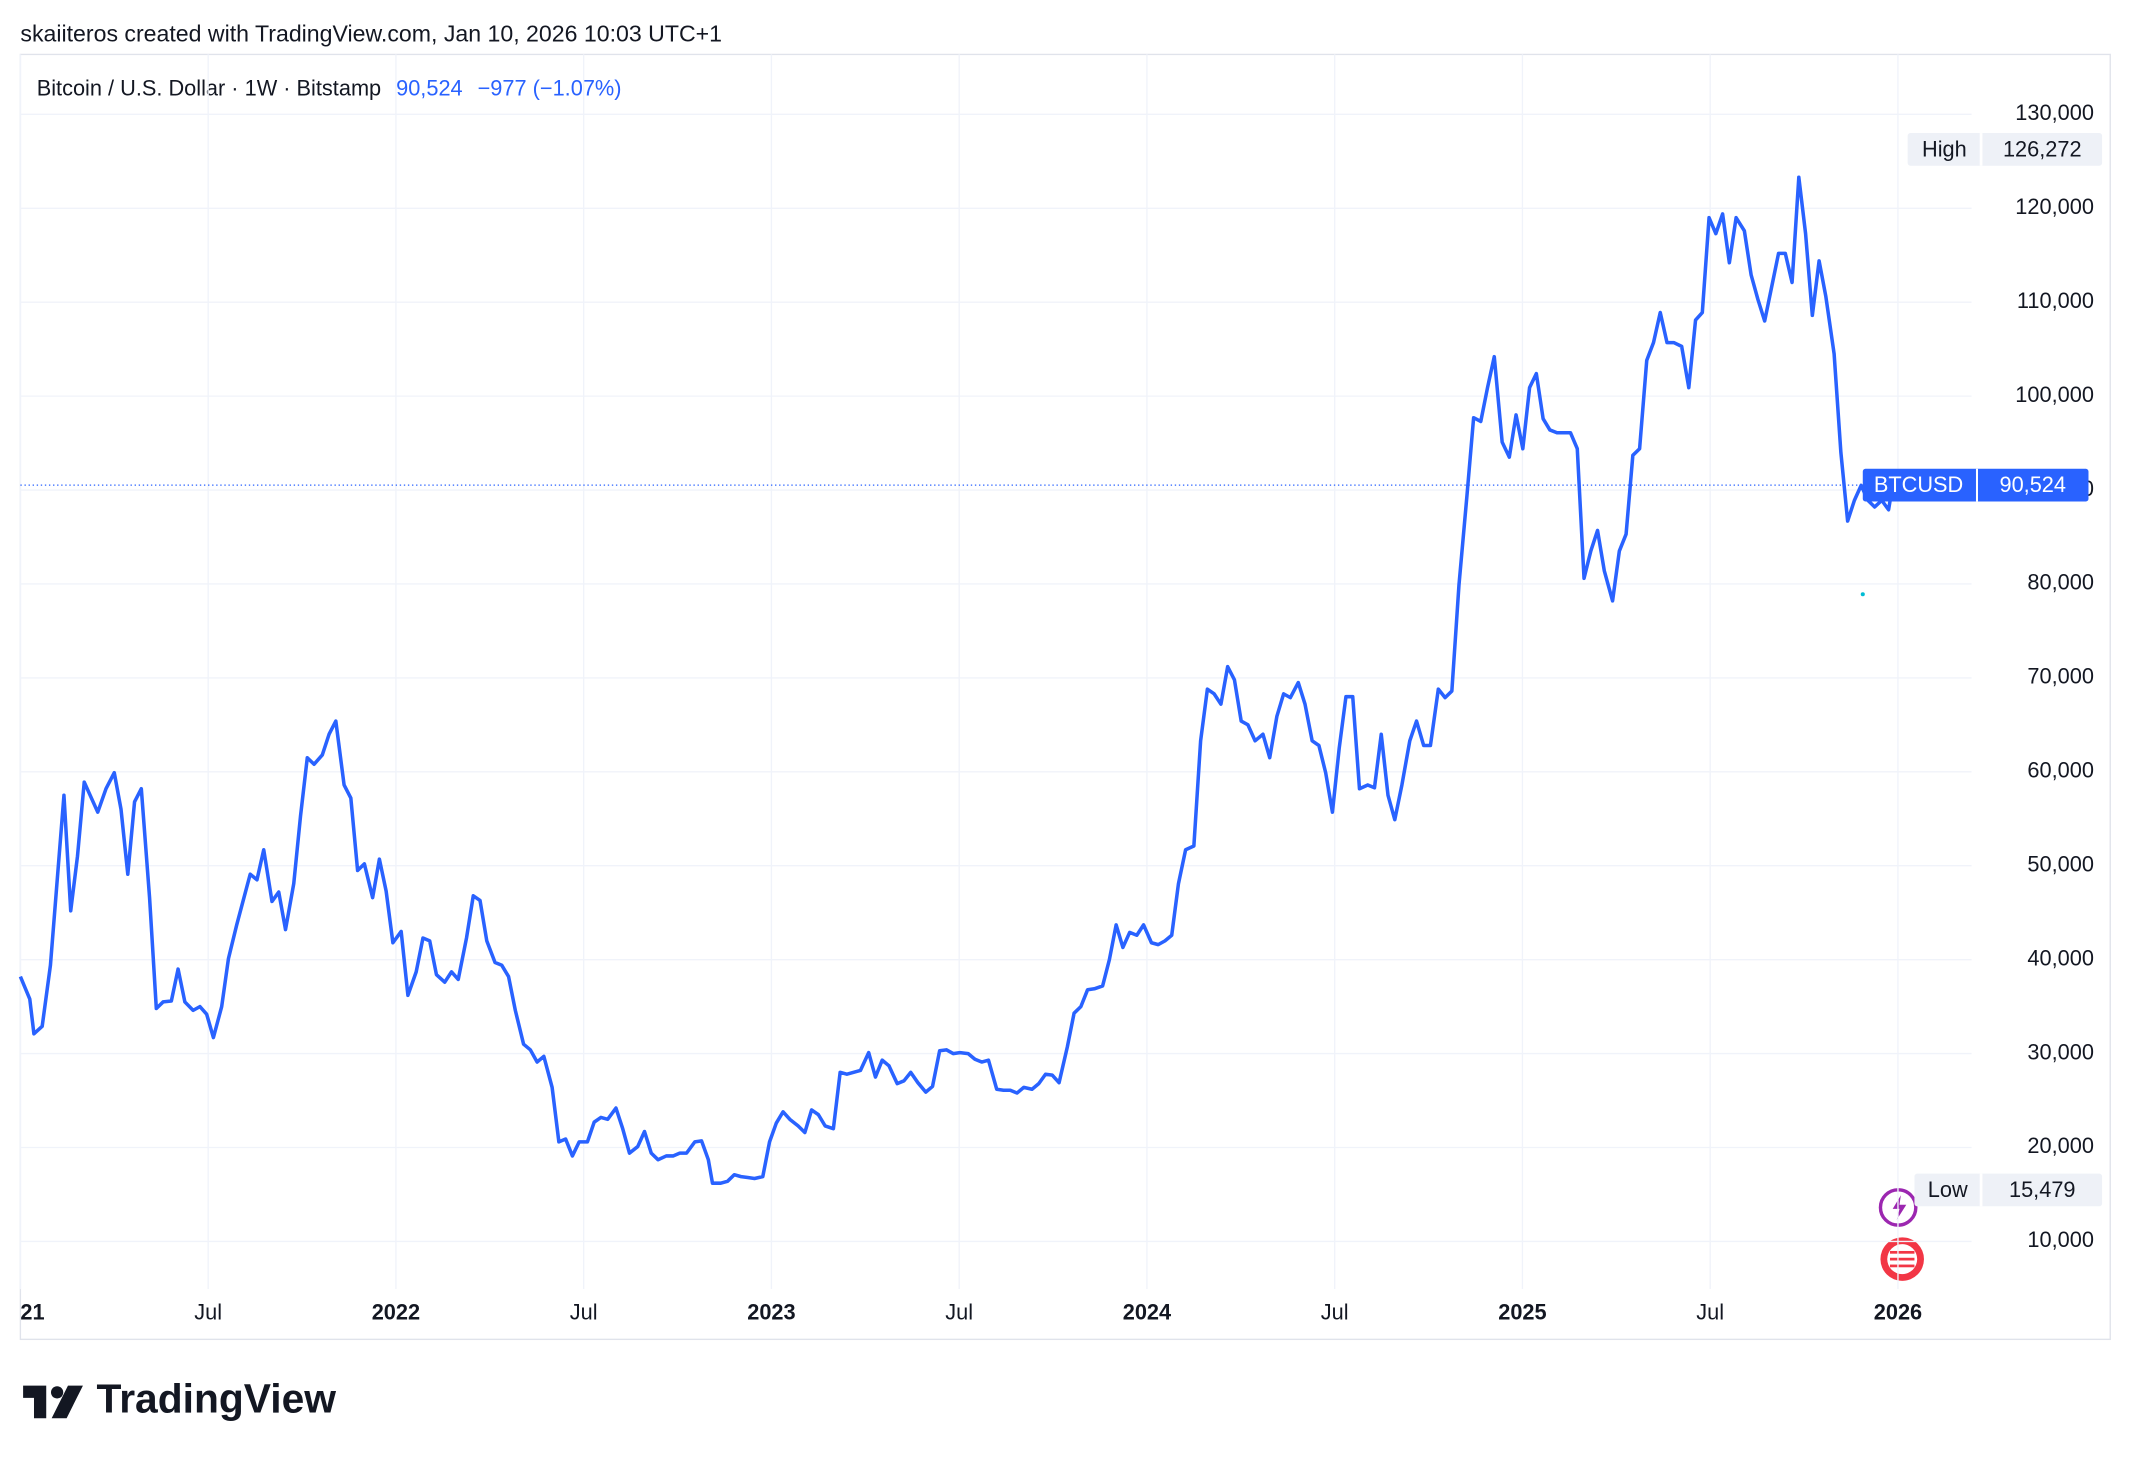  Describe the element at coordinates (396, 1311) in the screenshot. I see `x-tick-label: 2022` at that location.